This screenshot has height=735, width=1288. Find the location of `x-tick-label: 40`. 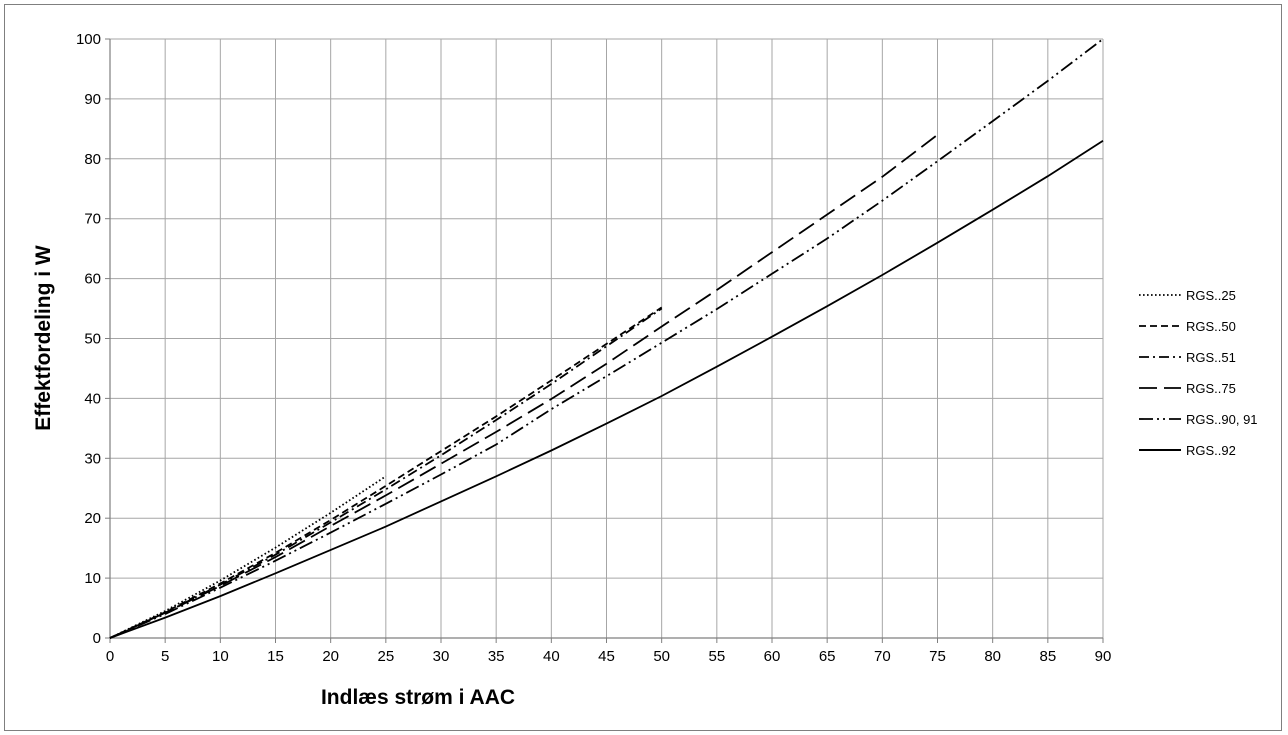

x-tick-label: 40 is located at coordinates (551, 656).